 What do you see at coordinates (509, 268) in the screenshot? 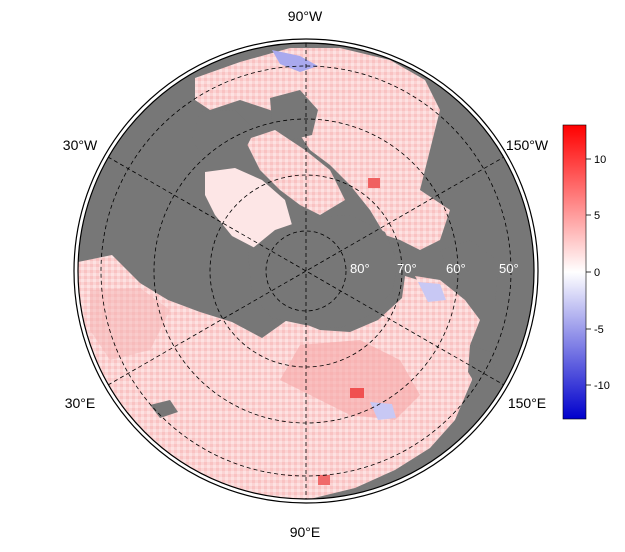
I see `latitude-label: 50°` at bounding box center [509, 268].